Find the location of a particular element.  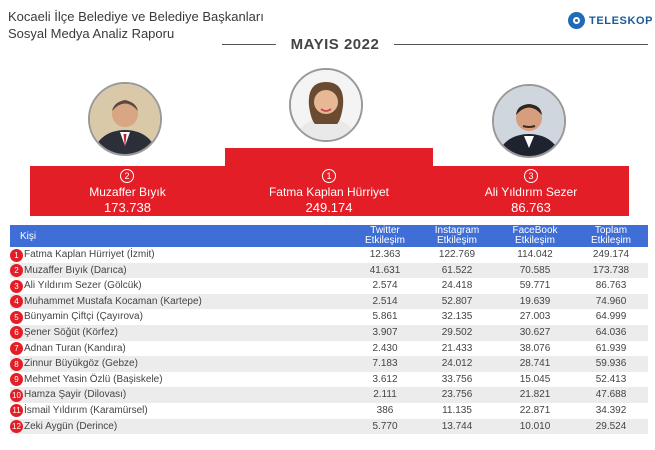

row-total: 74.960 is located at coordinates (611, 301).